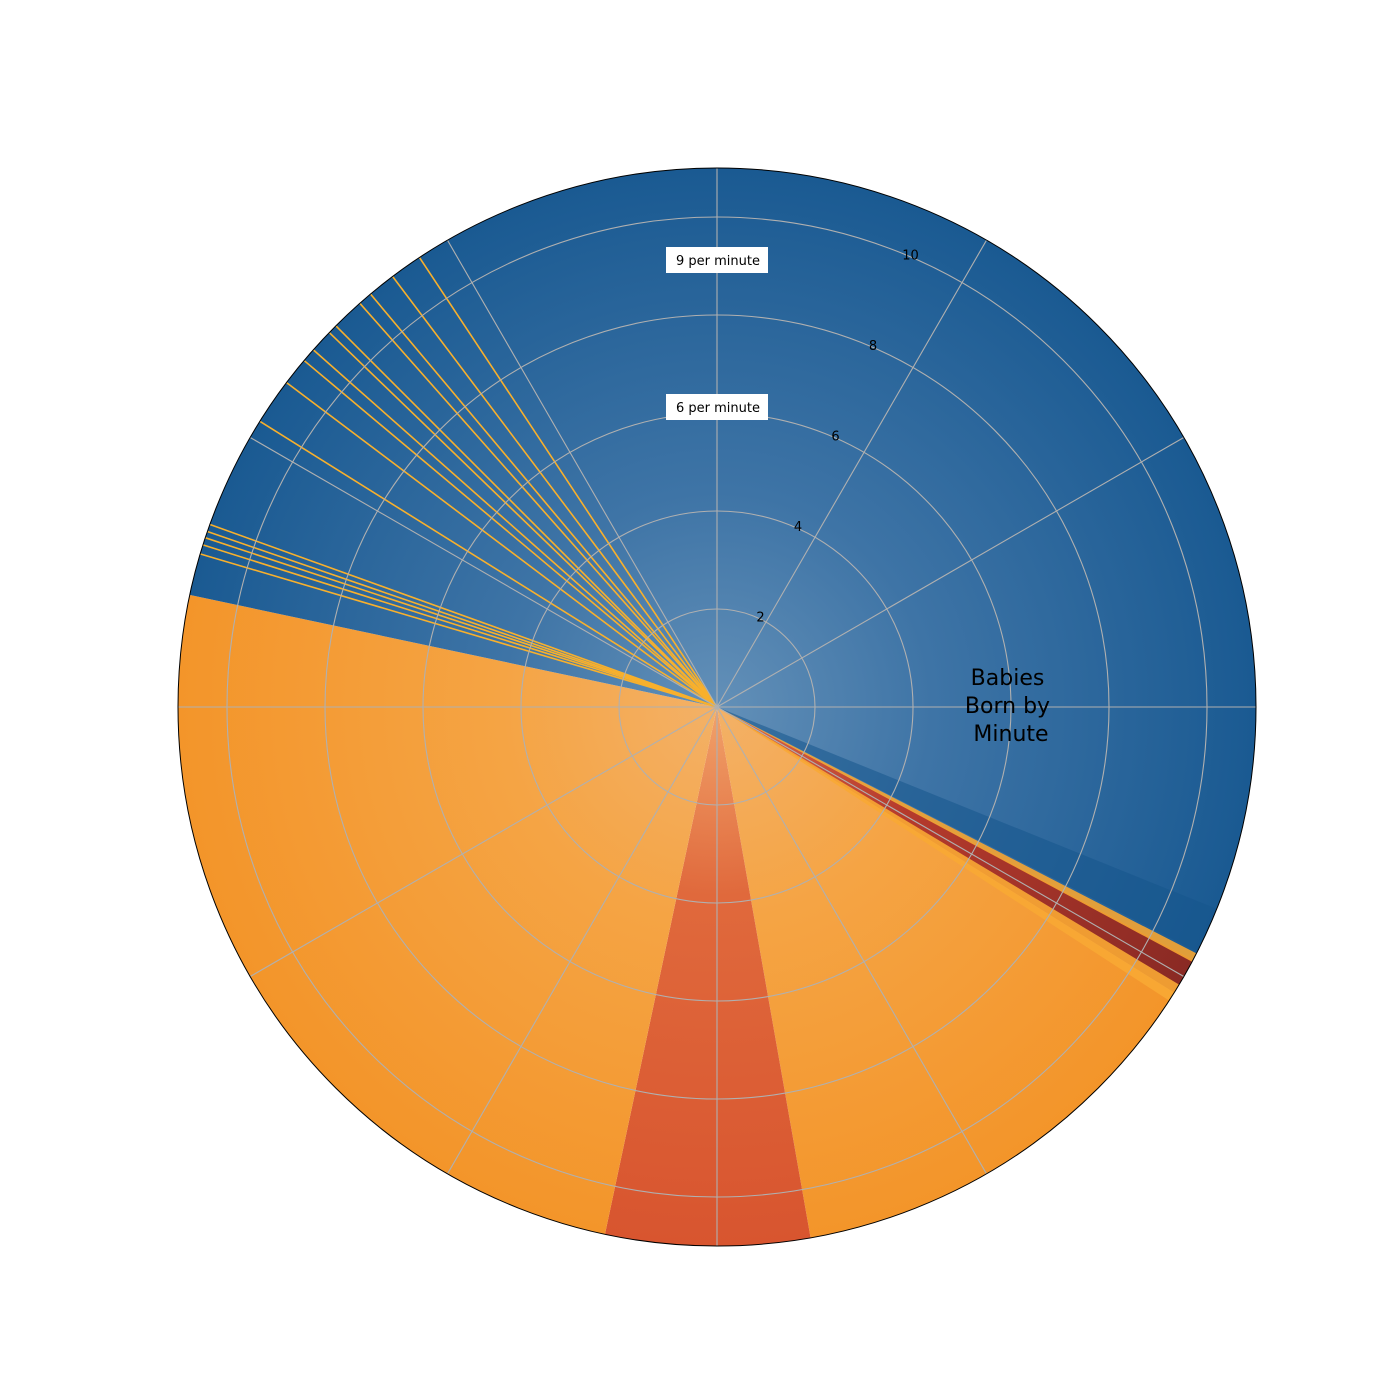  I want to click on annotation-1: 6 per minute, so click(717, 407).